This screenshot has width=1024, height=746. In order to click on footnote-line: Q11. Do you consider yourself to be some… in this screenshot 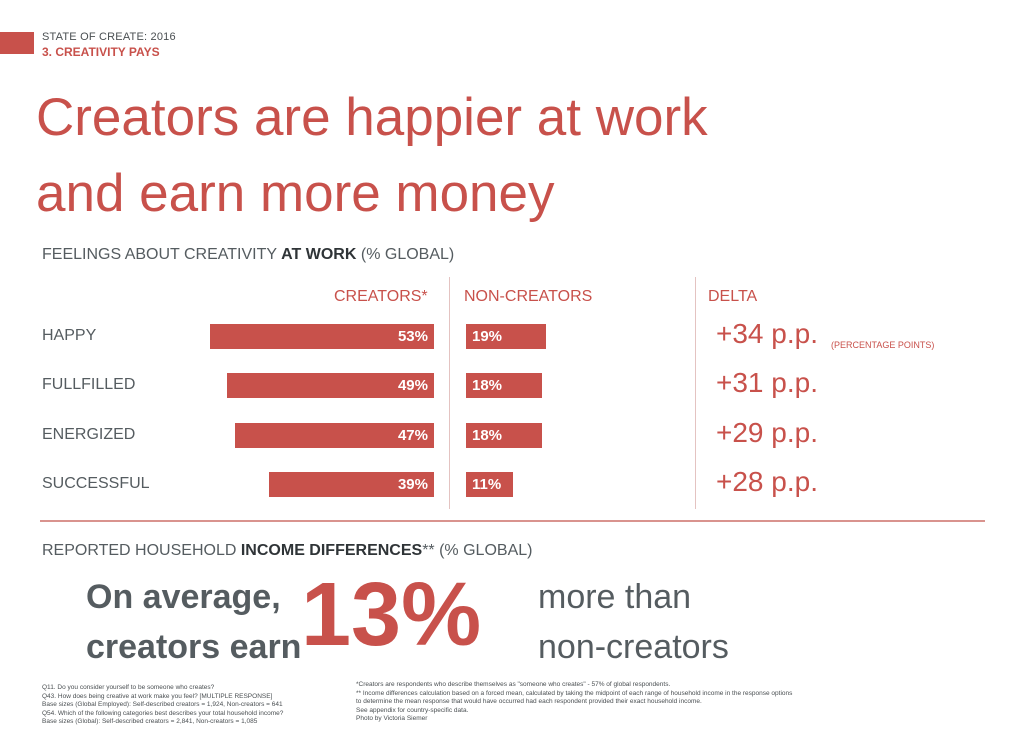, I will do `click(128, 687)`.